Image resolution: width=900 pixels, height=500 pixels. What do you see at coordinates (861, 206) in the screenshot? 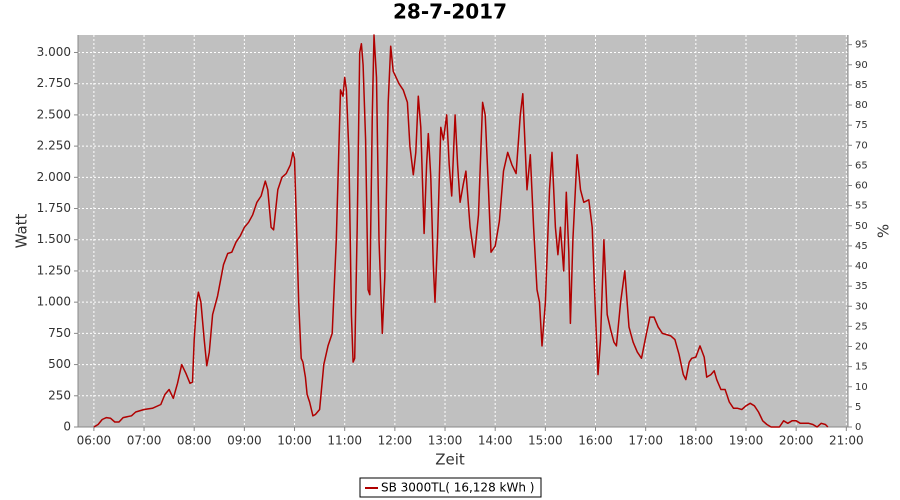
I see `y2-tick-label: 55` at bounding box center [861, 206].